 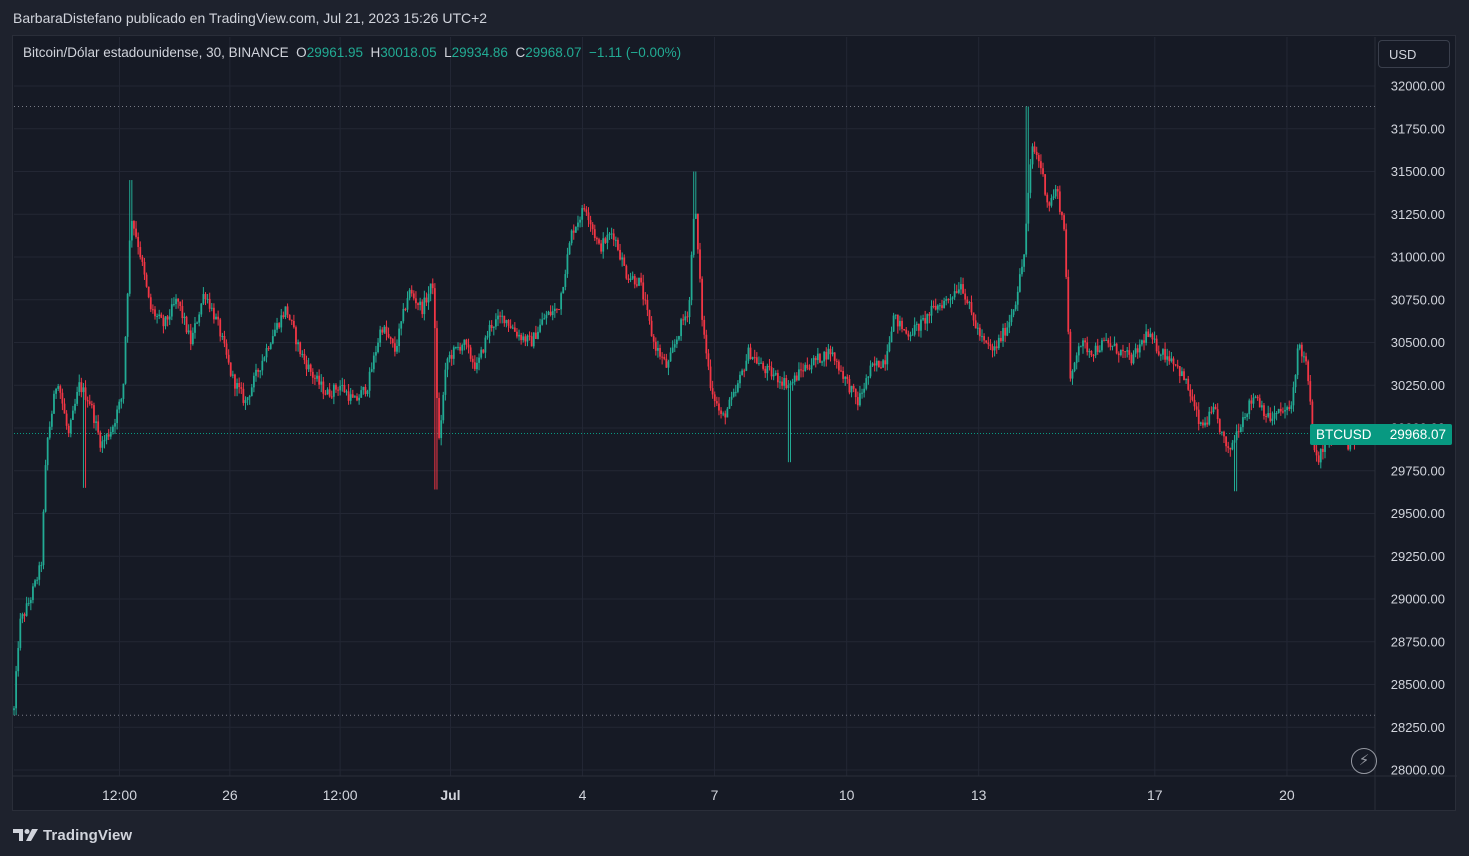 What do you see at coordinates (334, 52) in the screenshot?
I see `open-value: 29961.95` at bounding box center [334, 52].